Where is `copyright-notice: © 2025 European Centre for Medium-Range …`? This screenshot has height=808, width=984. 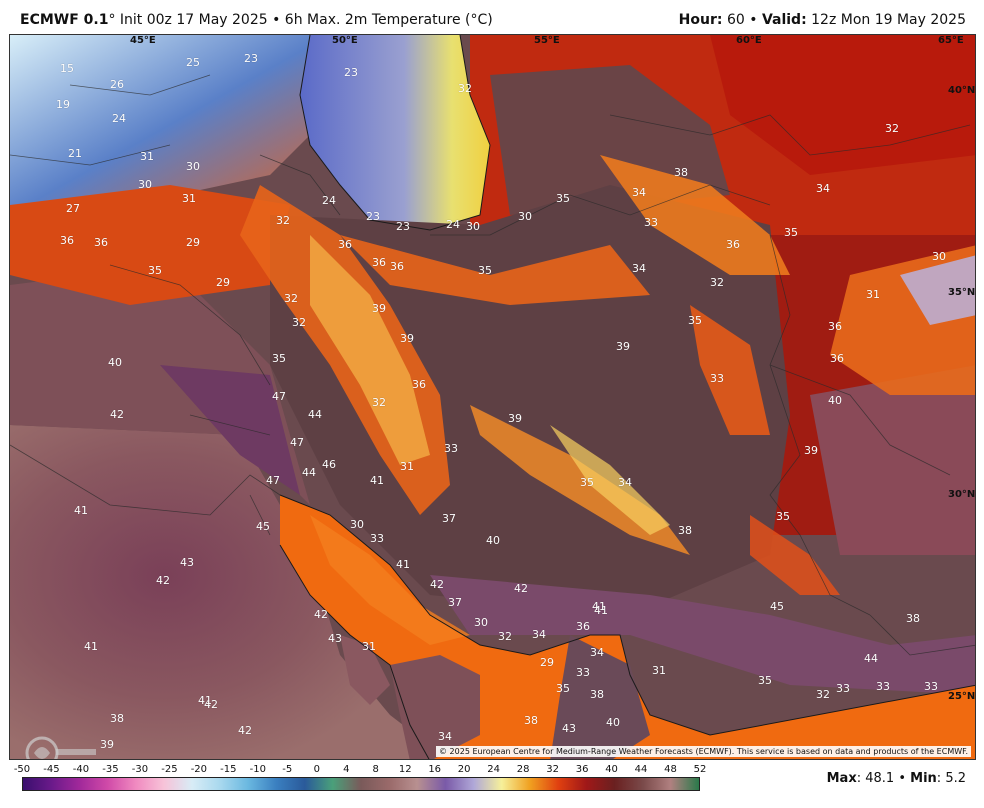
copyright-notice: © 2025 European Centre for Medium-Range … is located at coordinates (703, 751).